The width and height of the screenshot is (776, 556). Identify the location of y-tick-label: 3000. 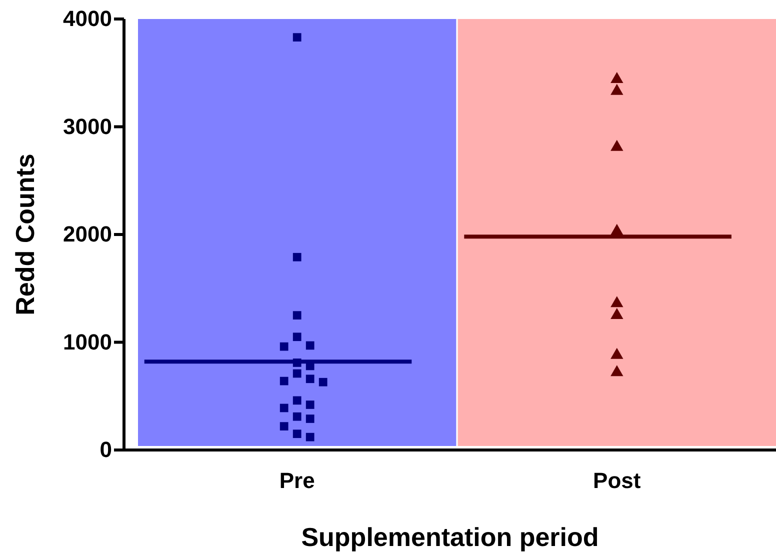
(87, 126).